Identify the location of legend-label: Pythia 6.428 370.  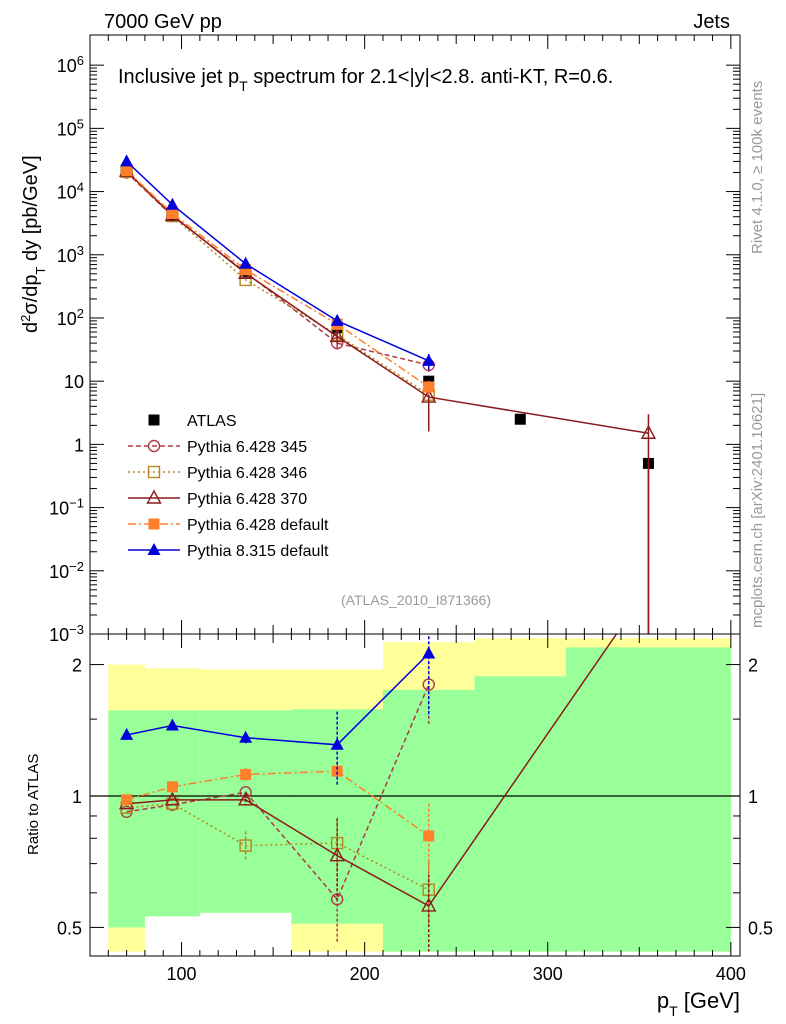
(247, 499).